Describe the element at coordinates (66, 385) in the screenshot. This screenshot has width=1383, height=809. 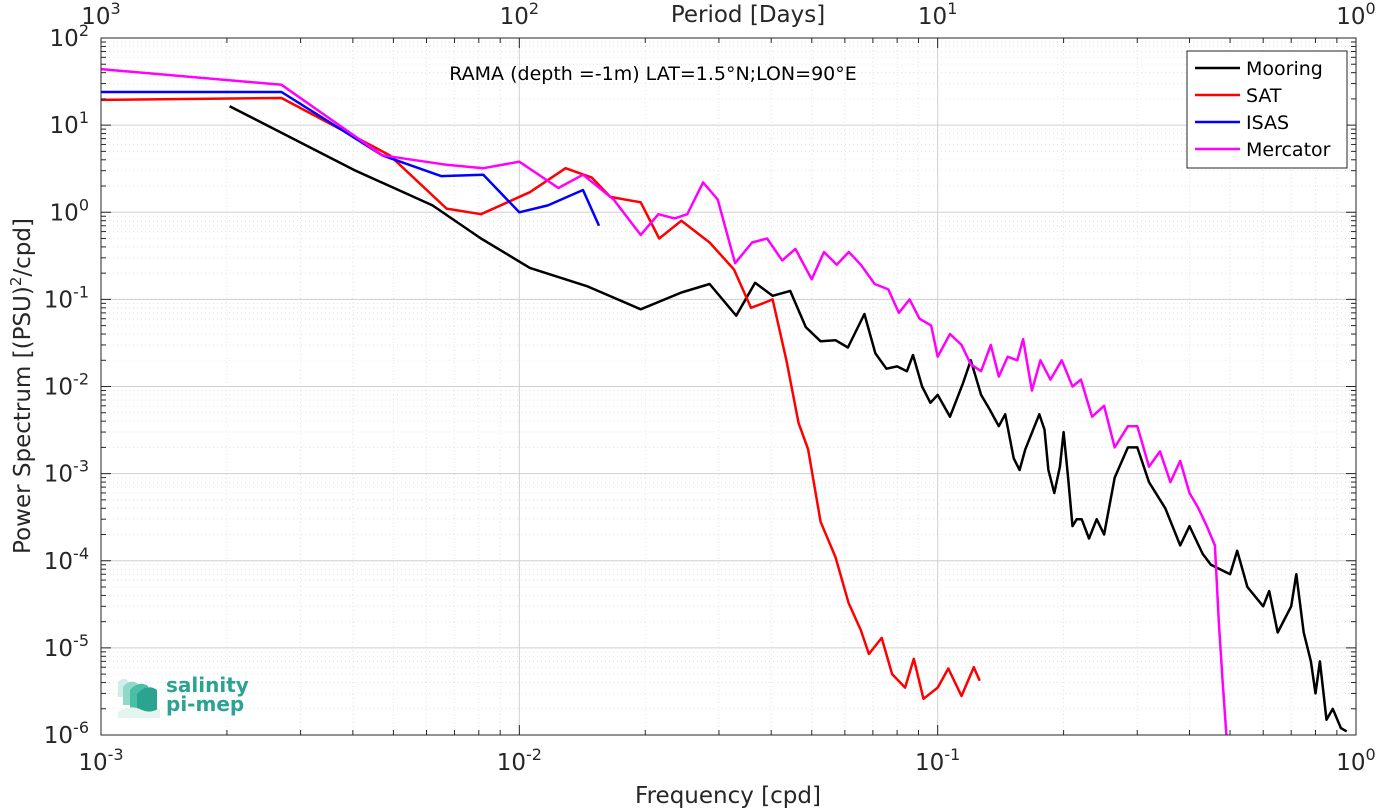
I see `y-tick-label: 10⁻²` at that location.